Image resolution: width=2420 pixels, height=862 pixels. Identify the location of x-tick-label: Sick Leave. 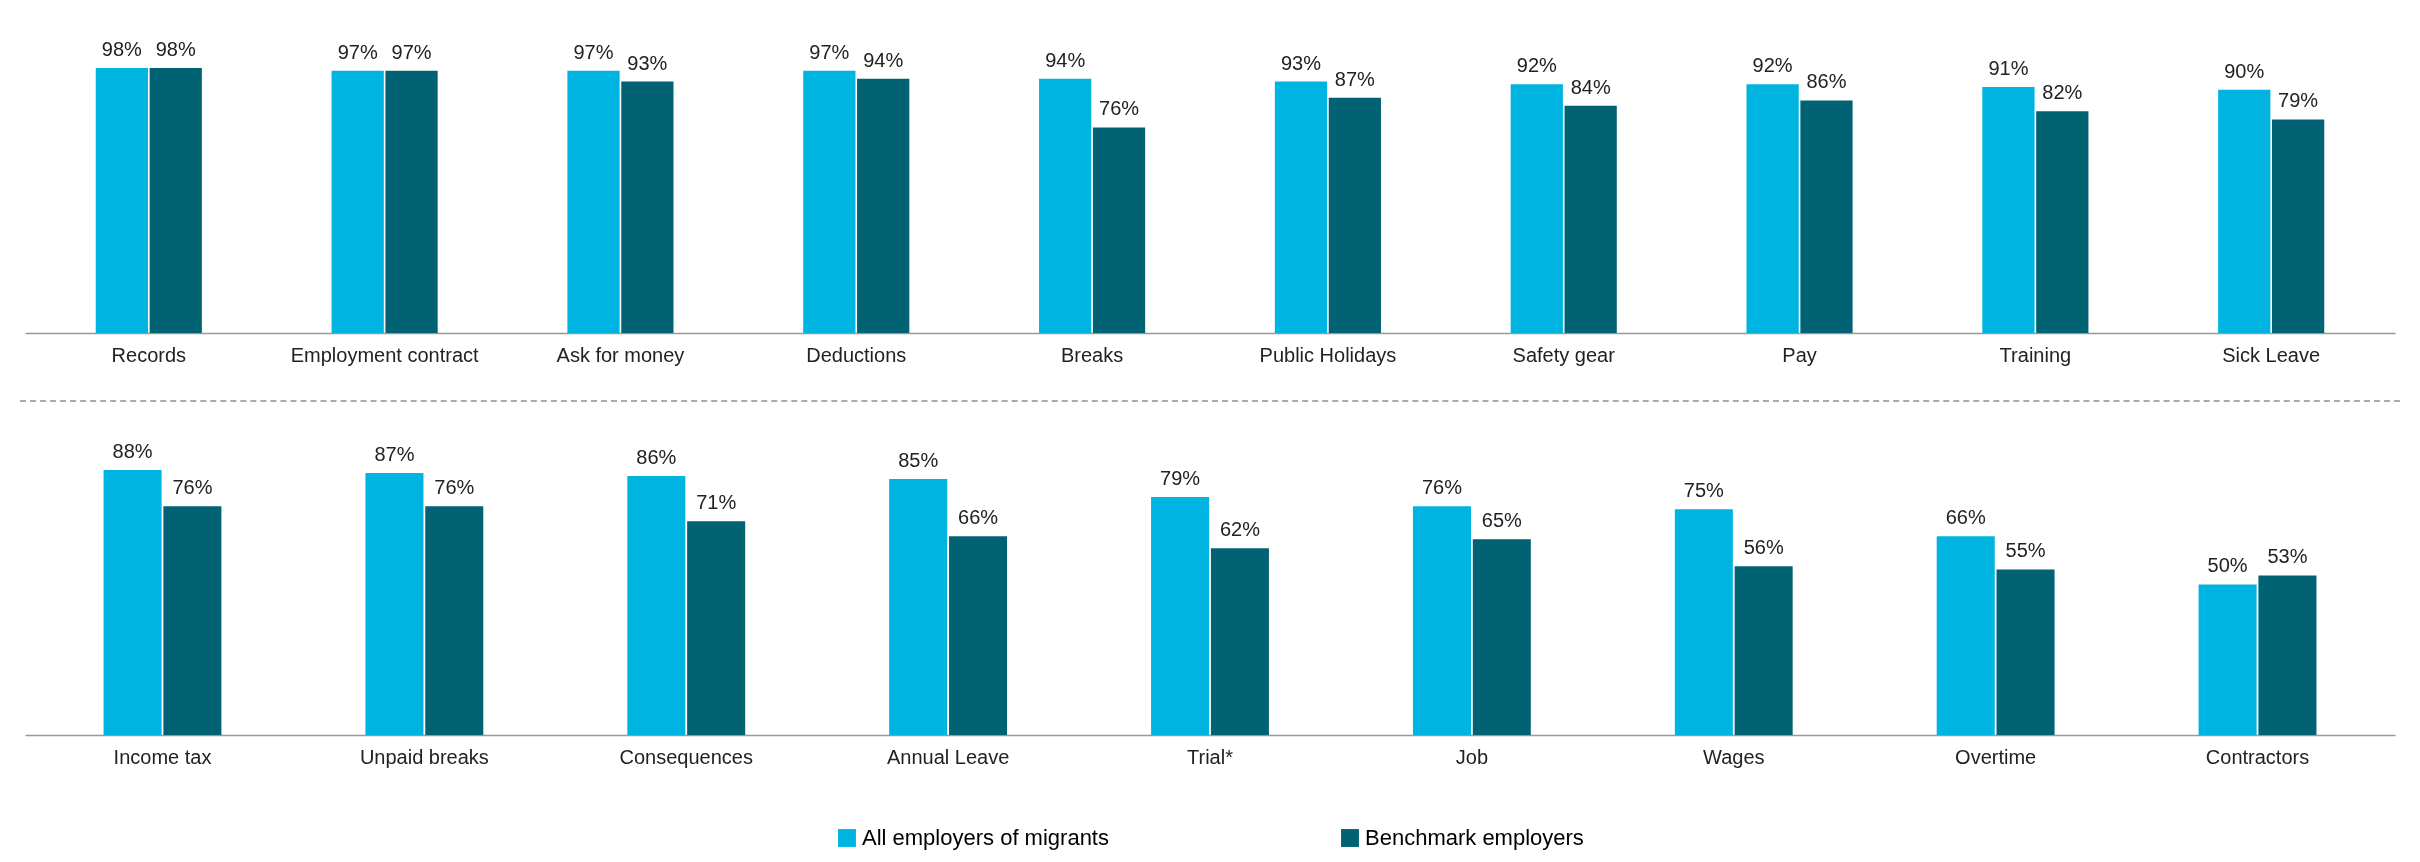
(2271, 354).